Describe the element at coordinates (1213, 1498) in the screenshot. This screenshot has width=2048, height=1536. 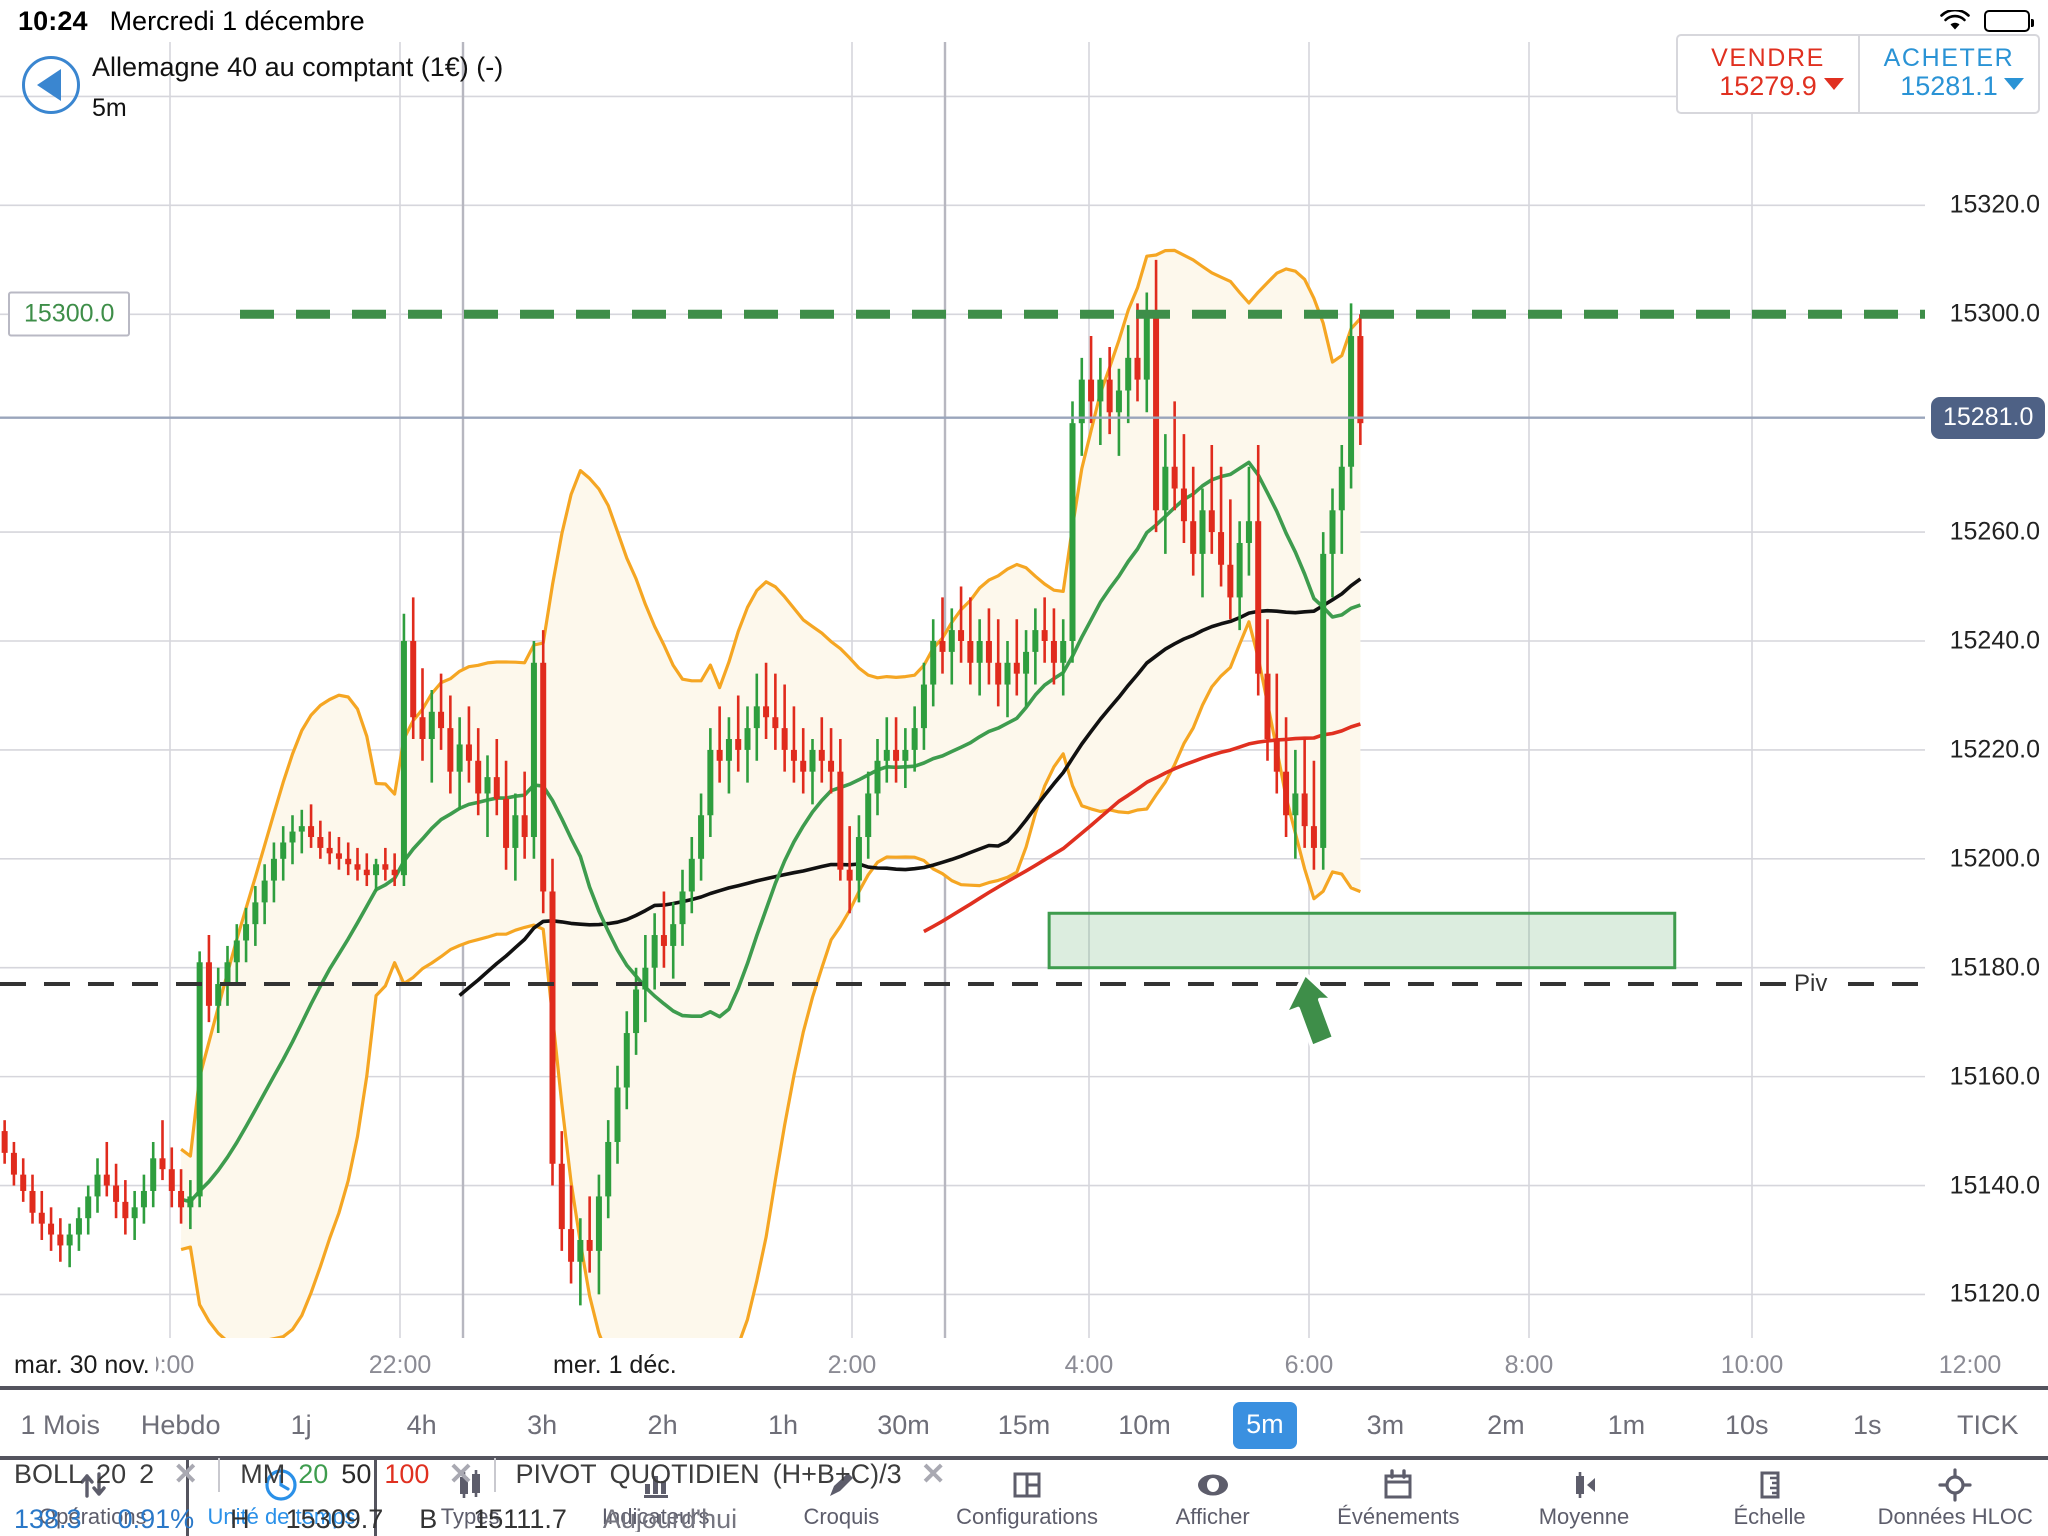
I see `toolbar-item-afficher: Afficher` at that location.